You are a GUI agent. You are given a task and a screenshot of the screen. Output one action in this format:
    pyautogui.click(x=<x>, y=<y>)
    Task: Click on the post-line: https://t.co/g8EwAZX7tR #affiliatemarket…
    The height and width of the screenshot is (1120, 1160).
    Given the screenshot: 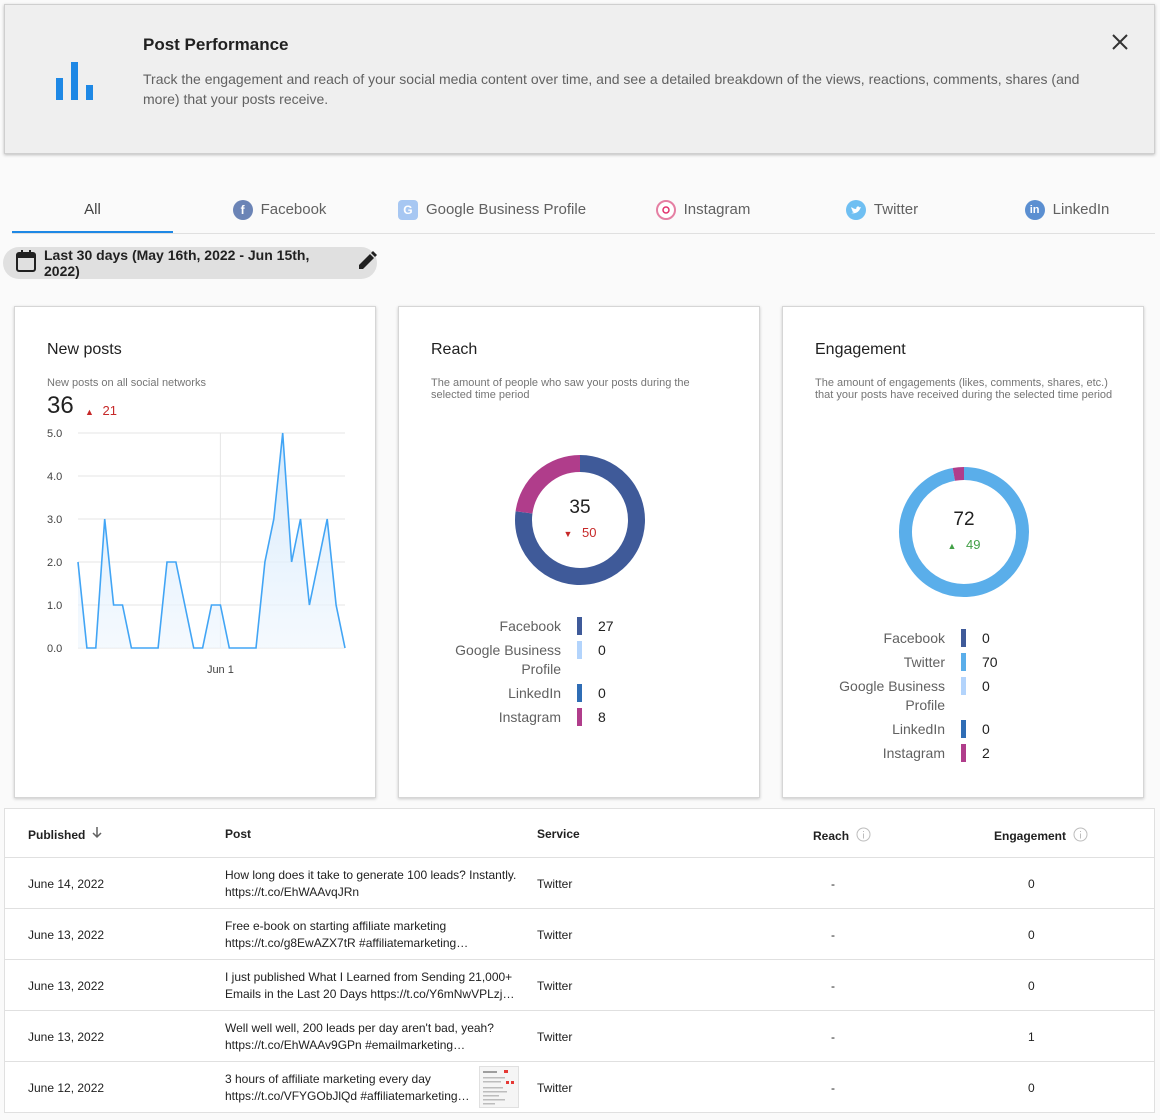 What is the action you would take?
    pyautogui.click(x=347, y=943)
    